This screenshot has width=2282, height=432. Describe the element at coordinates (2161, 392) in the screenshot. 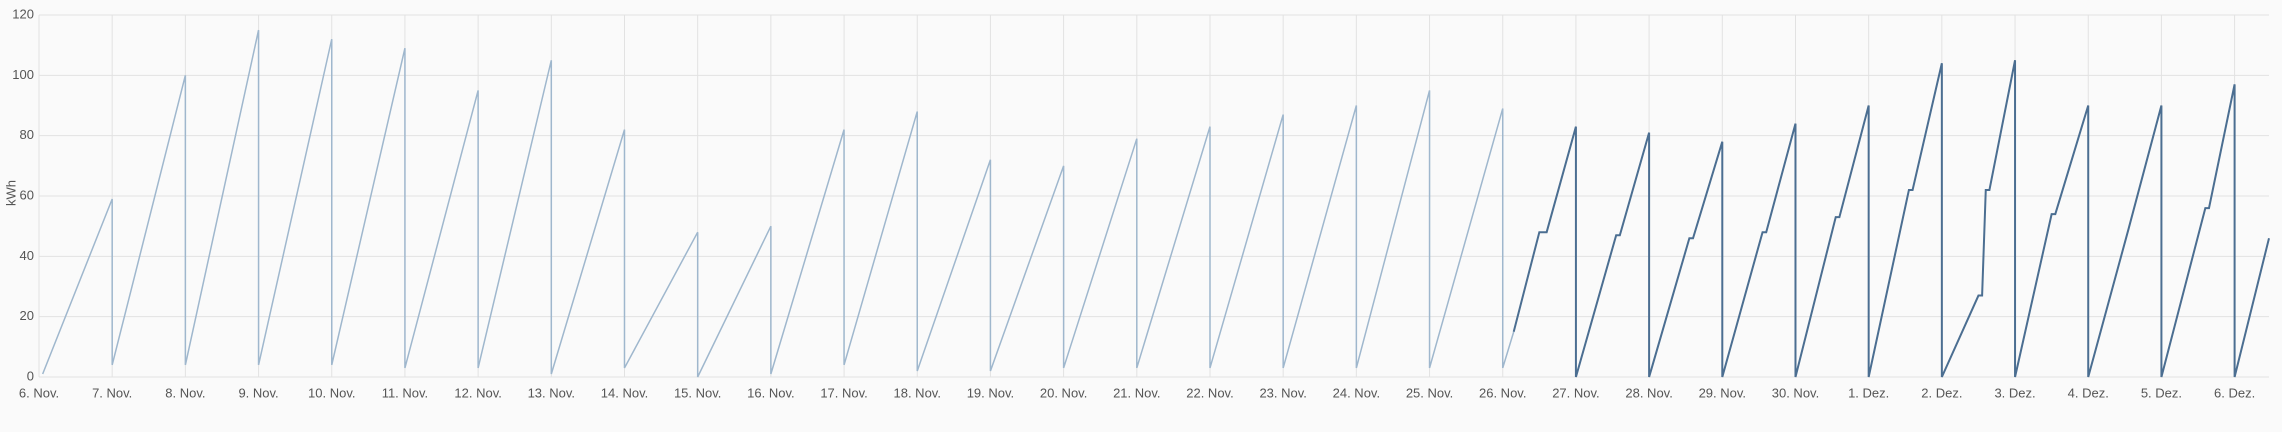

I see `x-tick-label: 5. Dez.` at that location.